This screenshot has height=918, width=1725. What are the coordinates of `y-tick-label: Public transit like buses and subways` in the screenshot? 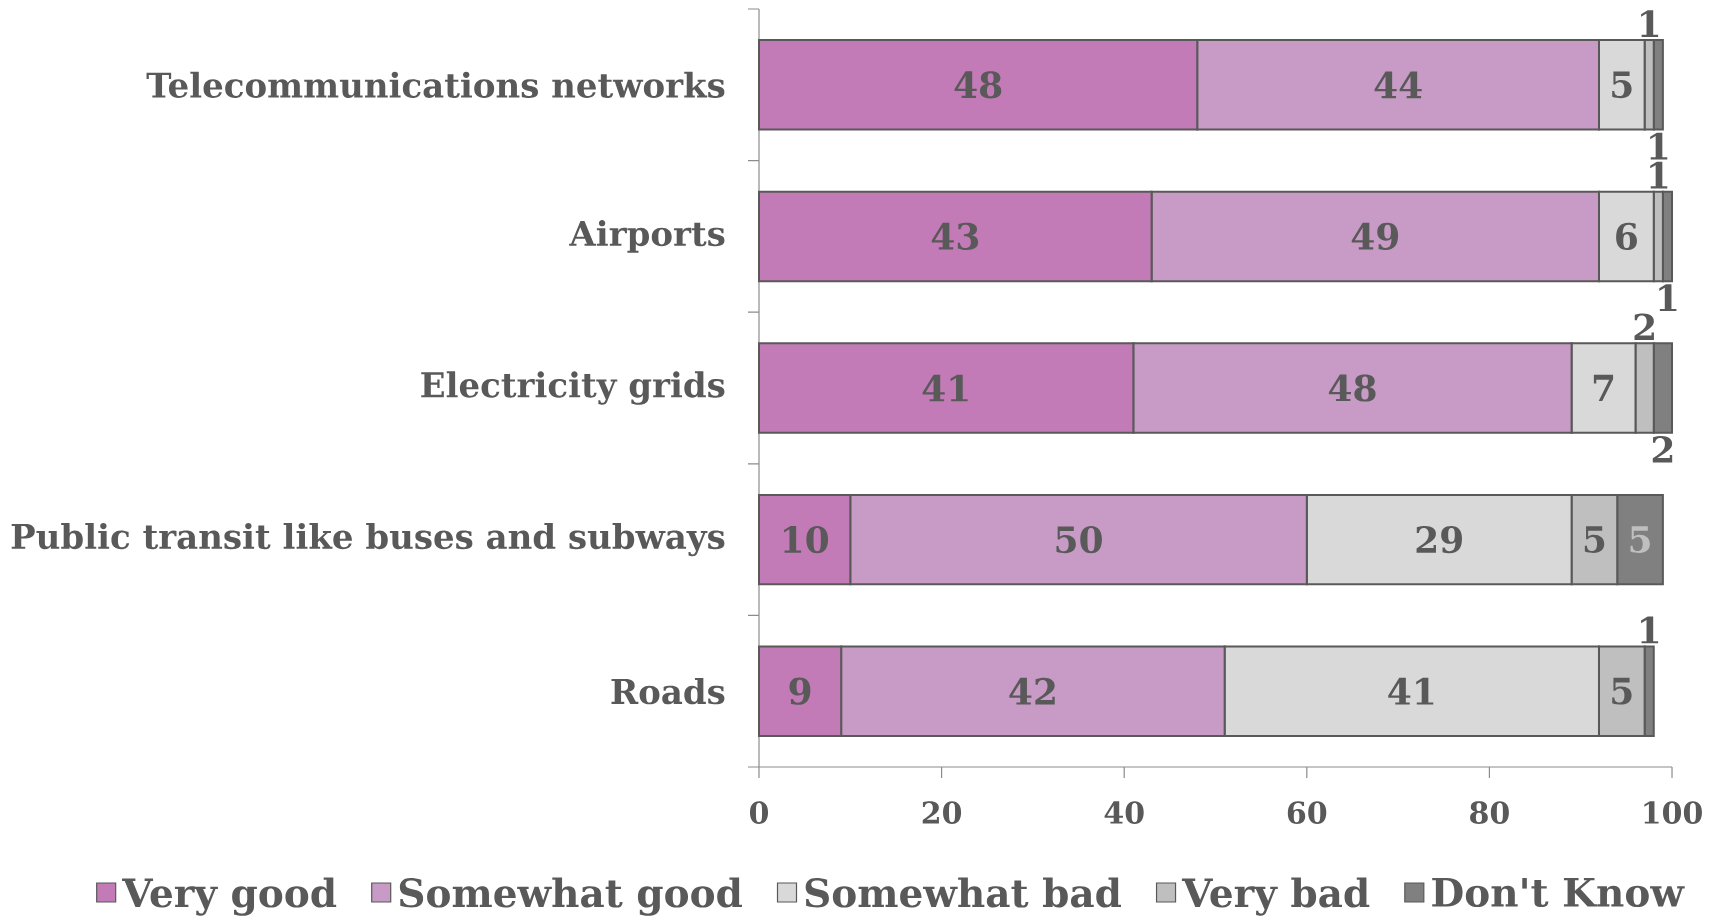 It's located at (368, 539).